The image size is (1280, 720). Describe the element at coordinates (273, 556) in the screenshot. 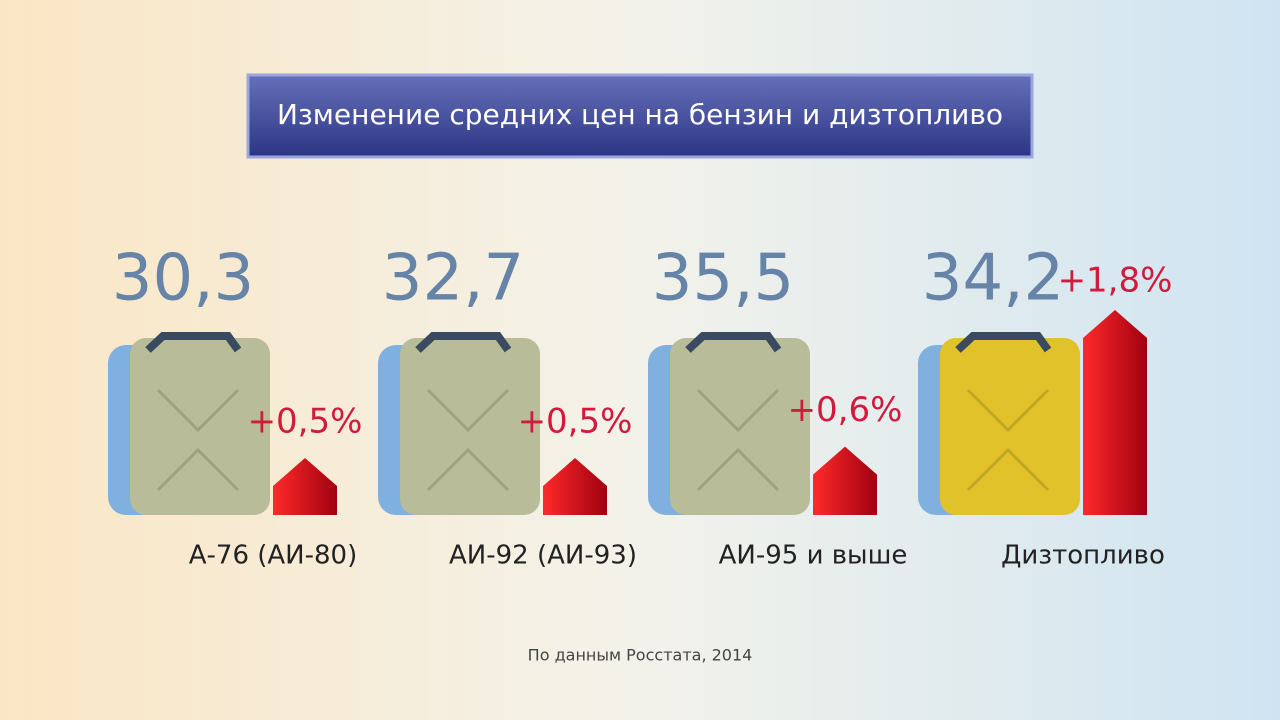

I see `category-label: А-76 (АИ-80)` at that location.